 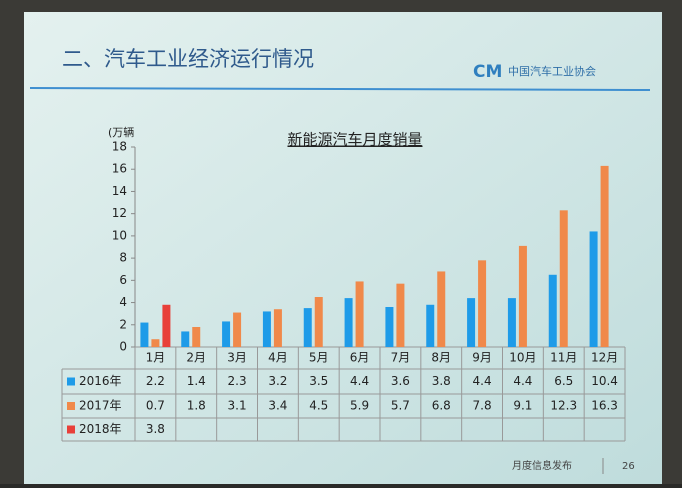 I want to click on x-tick-label: 10月, so click(x=522, y=358).